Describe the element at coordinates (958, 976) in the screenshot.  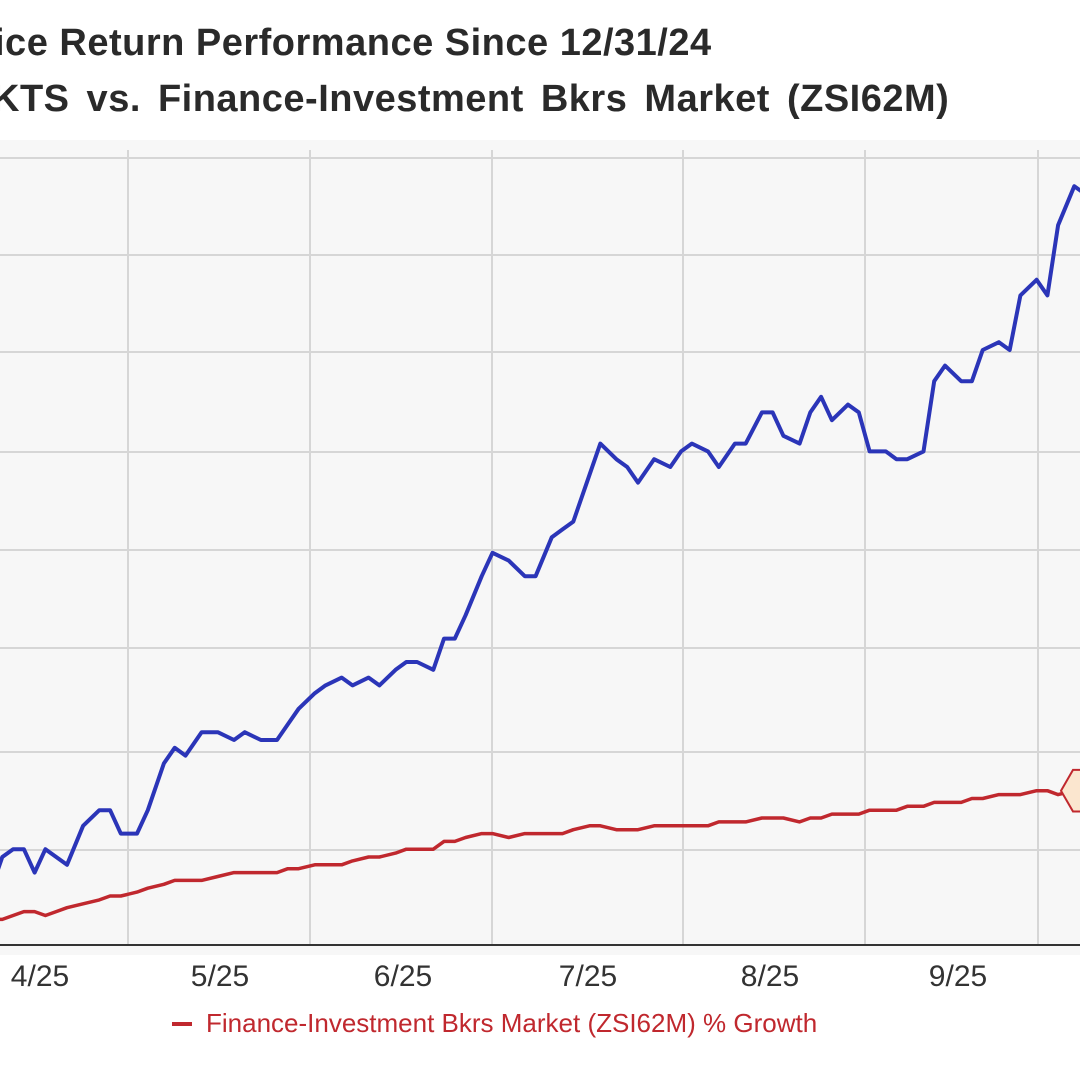
I see `x-tick-label: 9/25` at that location.